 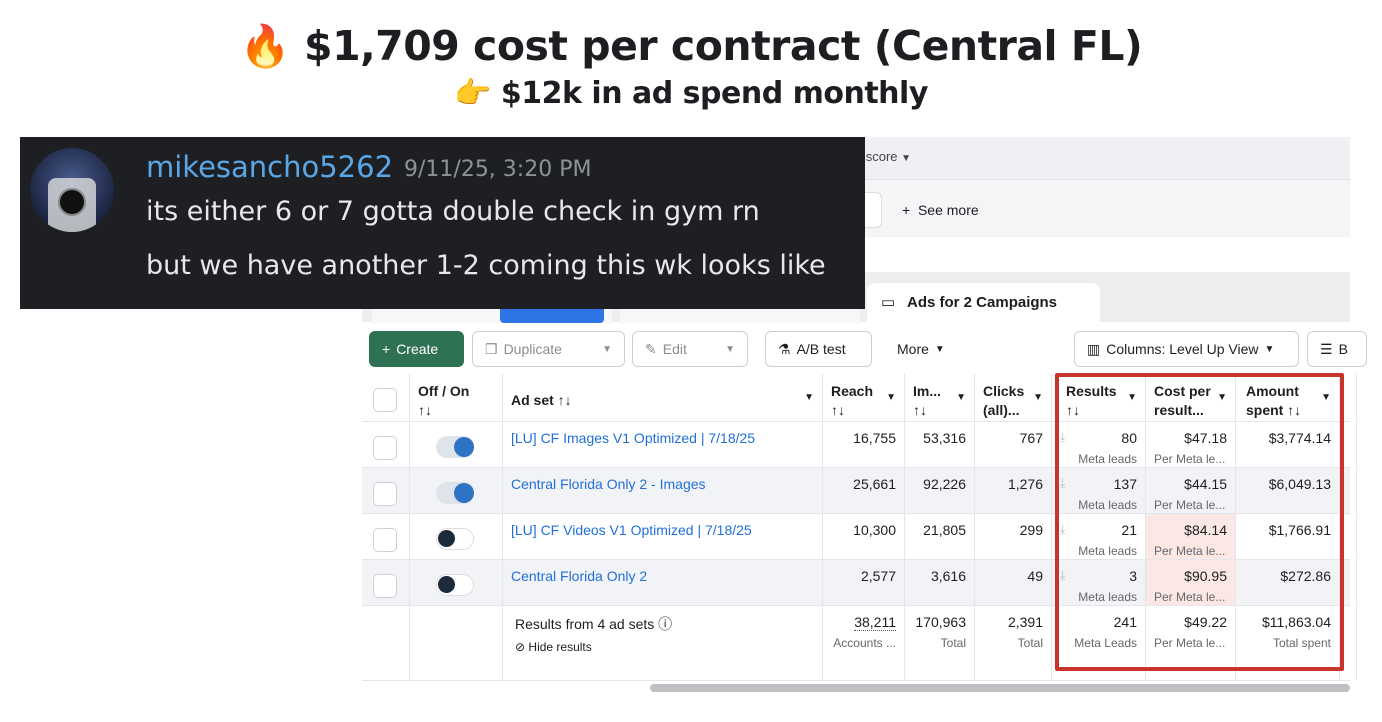 I want to click on info-icon: ⓘ, so click(x=665, y=624).